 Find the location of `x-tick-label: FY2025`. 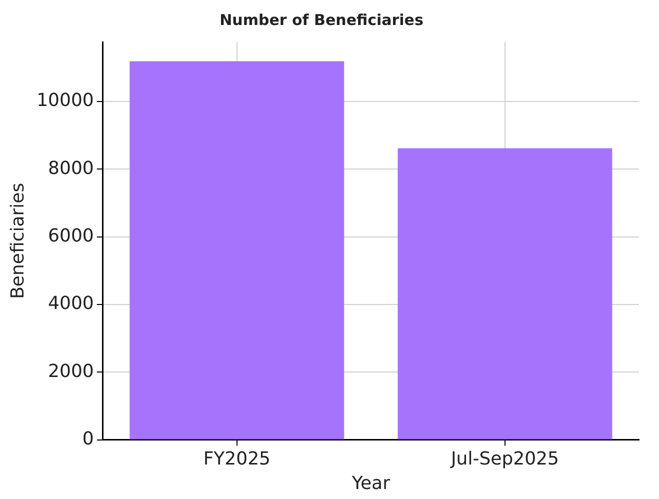

x-tick-label: FY2025 is located at coordinates (236, 459).